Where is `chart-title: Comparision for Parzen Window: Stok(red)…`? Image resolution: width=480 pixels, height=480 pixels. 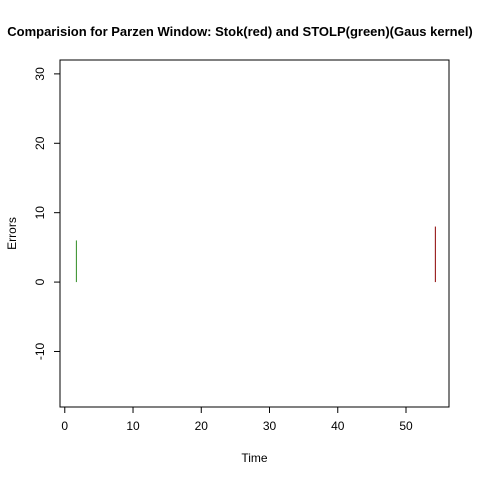 chart-title: Comparision for Parzen Window: Stok(red)… is located at coordinates (240, 31).